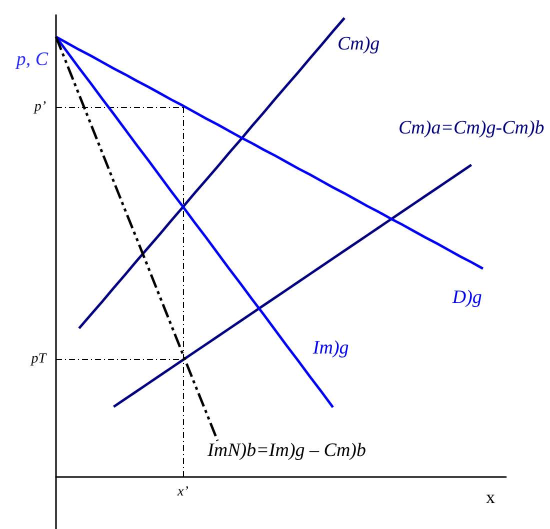 This screenshot has height=529, width=550. What do you see at coordinates (466, 297) in the screenshot?
I see `series-label: D)g` at bounding box center [466, 297].